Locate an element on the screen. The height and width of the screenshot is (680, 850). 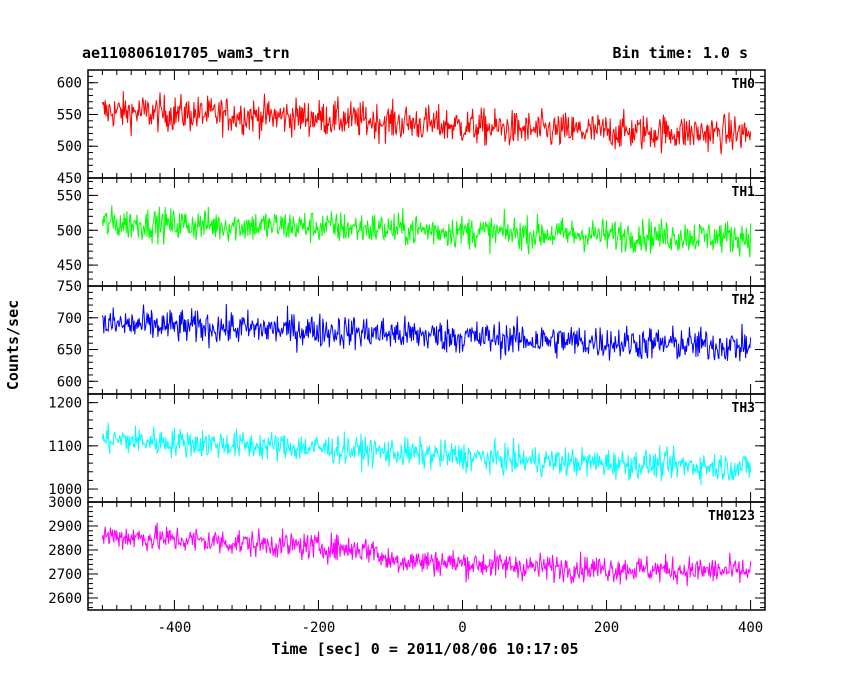
series-line-th0 is located at coordinates (426, 123).